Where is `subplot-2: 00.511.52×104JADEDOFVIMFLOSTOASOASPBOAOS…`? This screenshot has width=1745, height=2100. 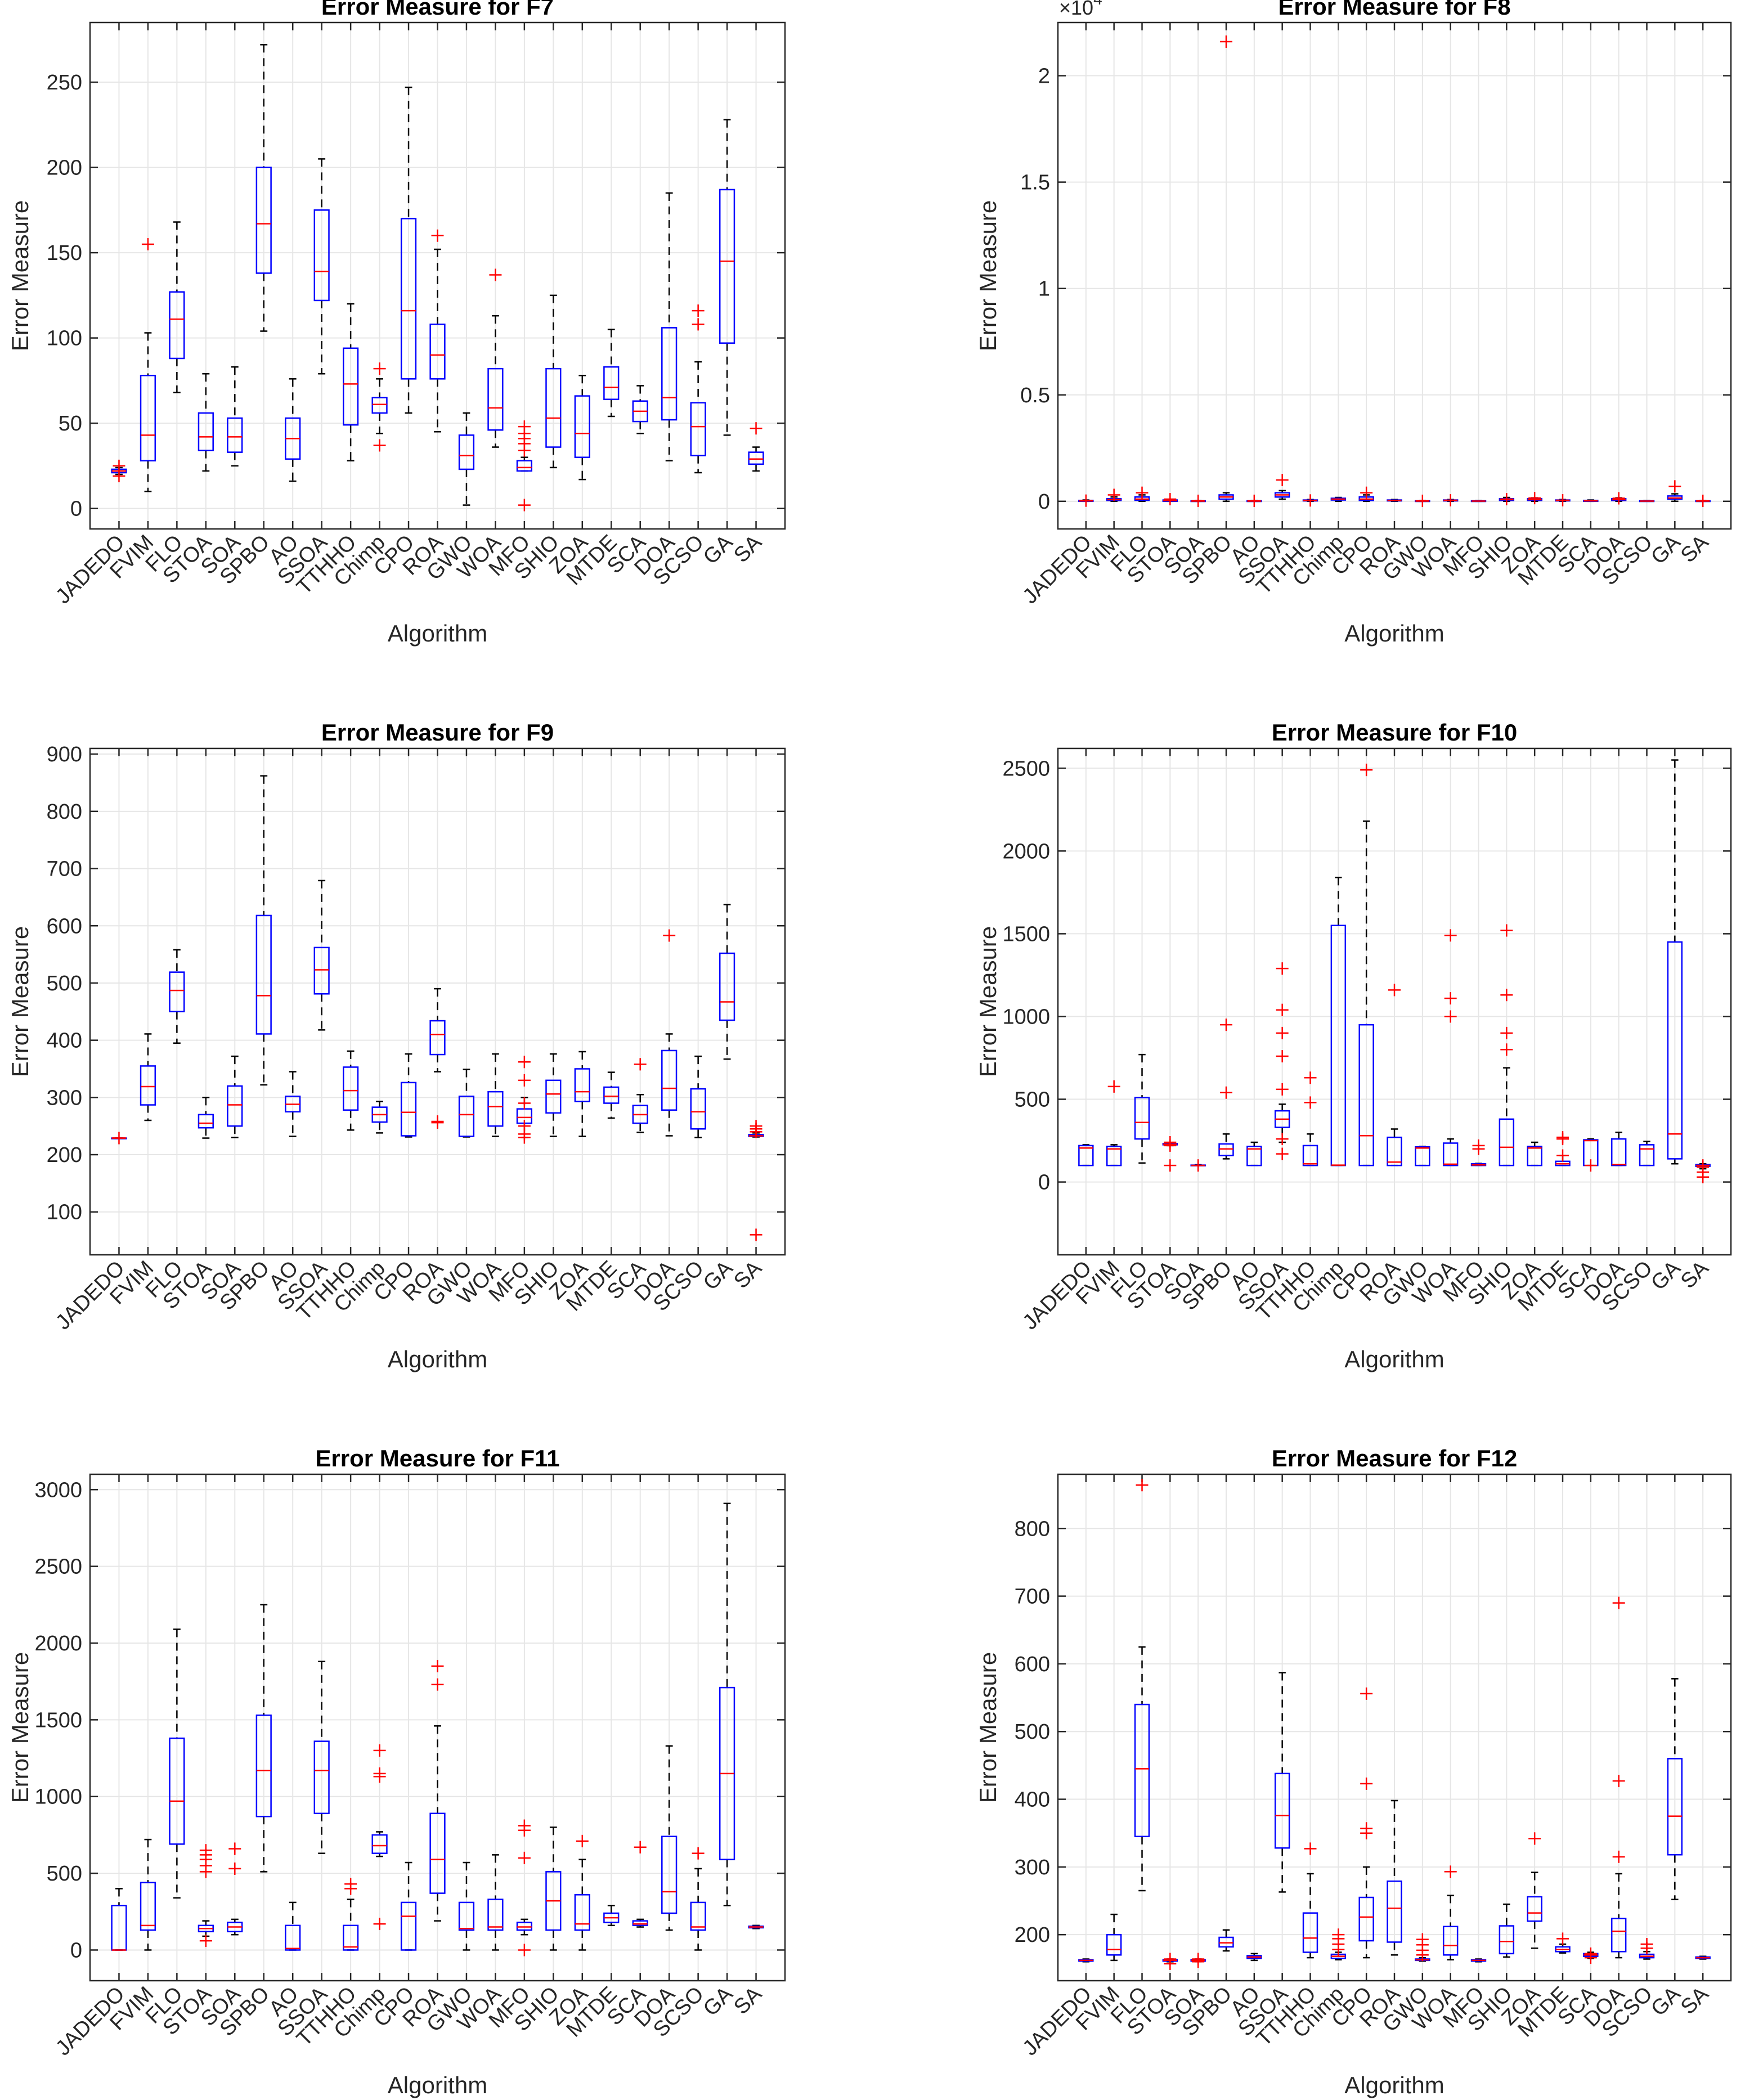
subplot-2: 00.511.52×104JADEDOFVIMFLOSTOASOASPBOAOS… is located at coordinates (1354, 324).